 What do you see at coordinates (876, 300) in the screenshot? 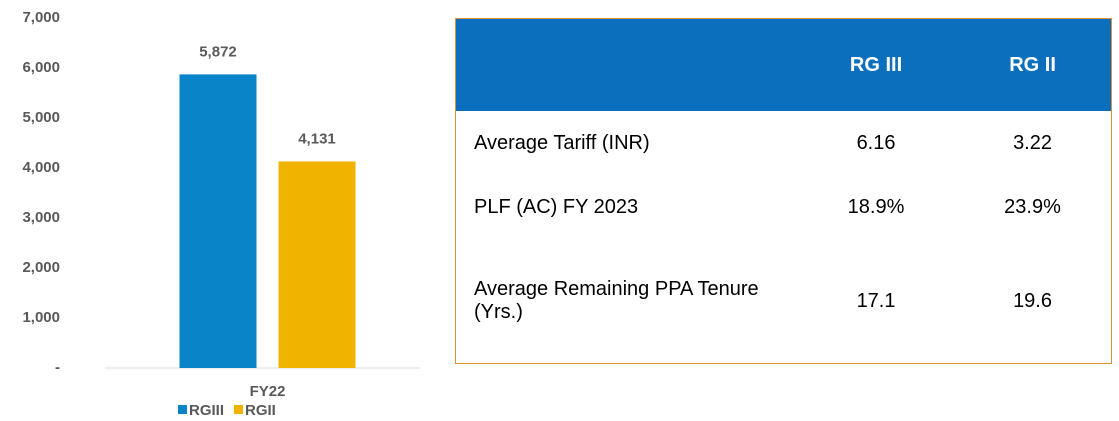
I see `table-cell: 17.1` at bounding box center [876, 300].